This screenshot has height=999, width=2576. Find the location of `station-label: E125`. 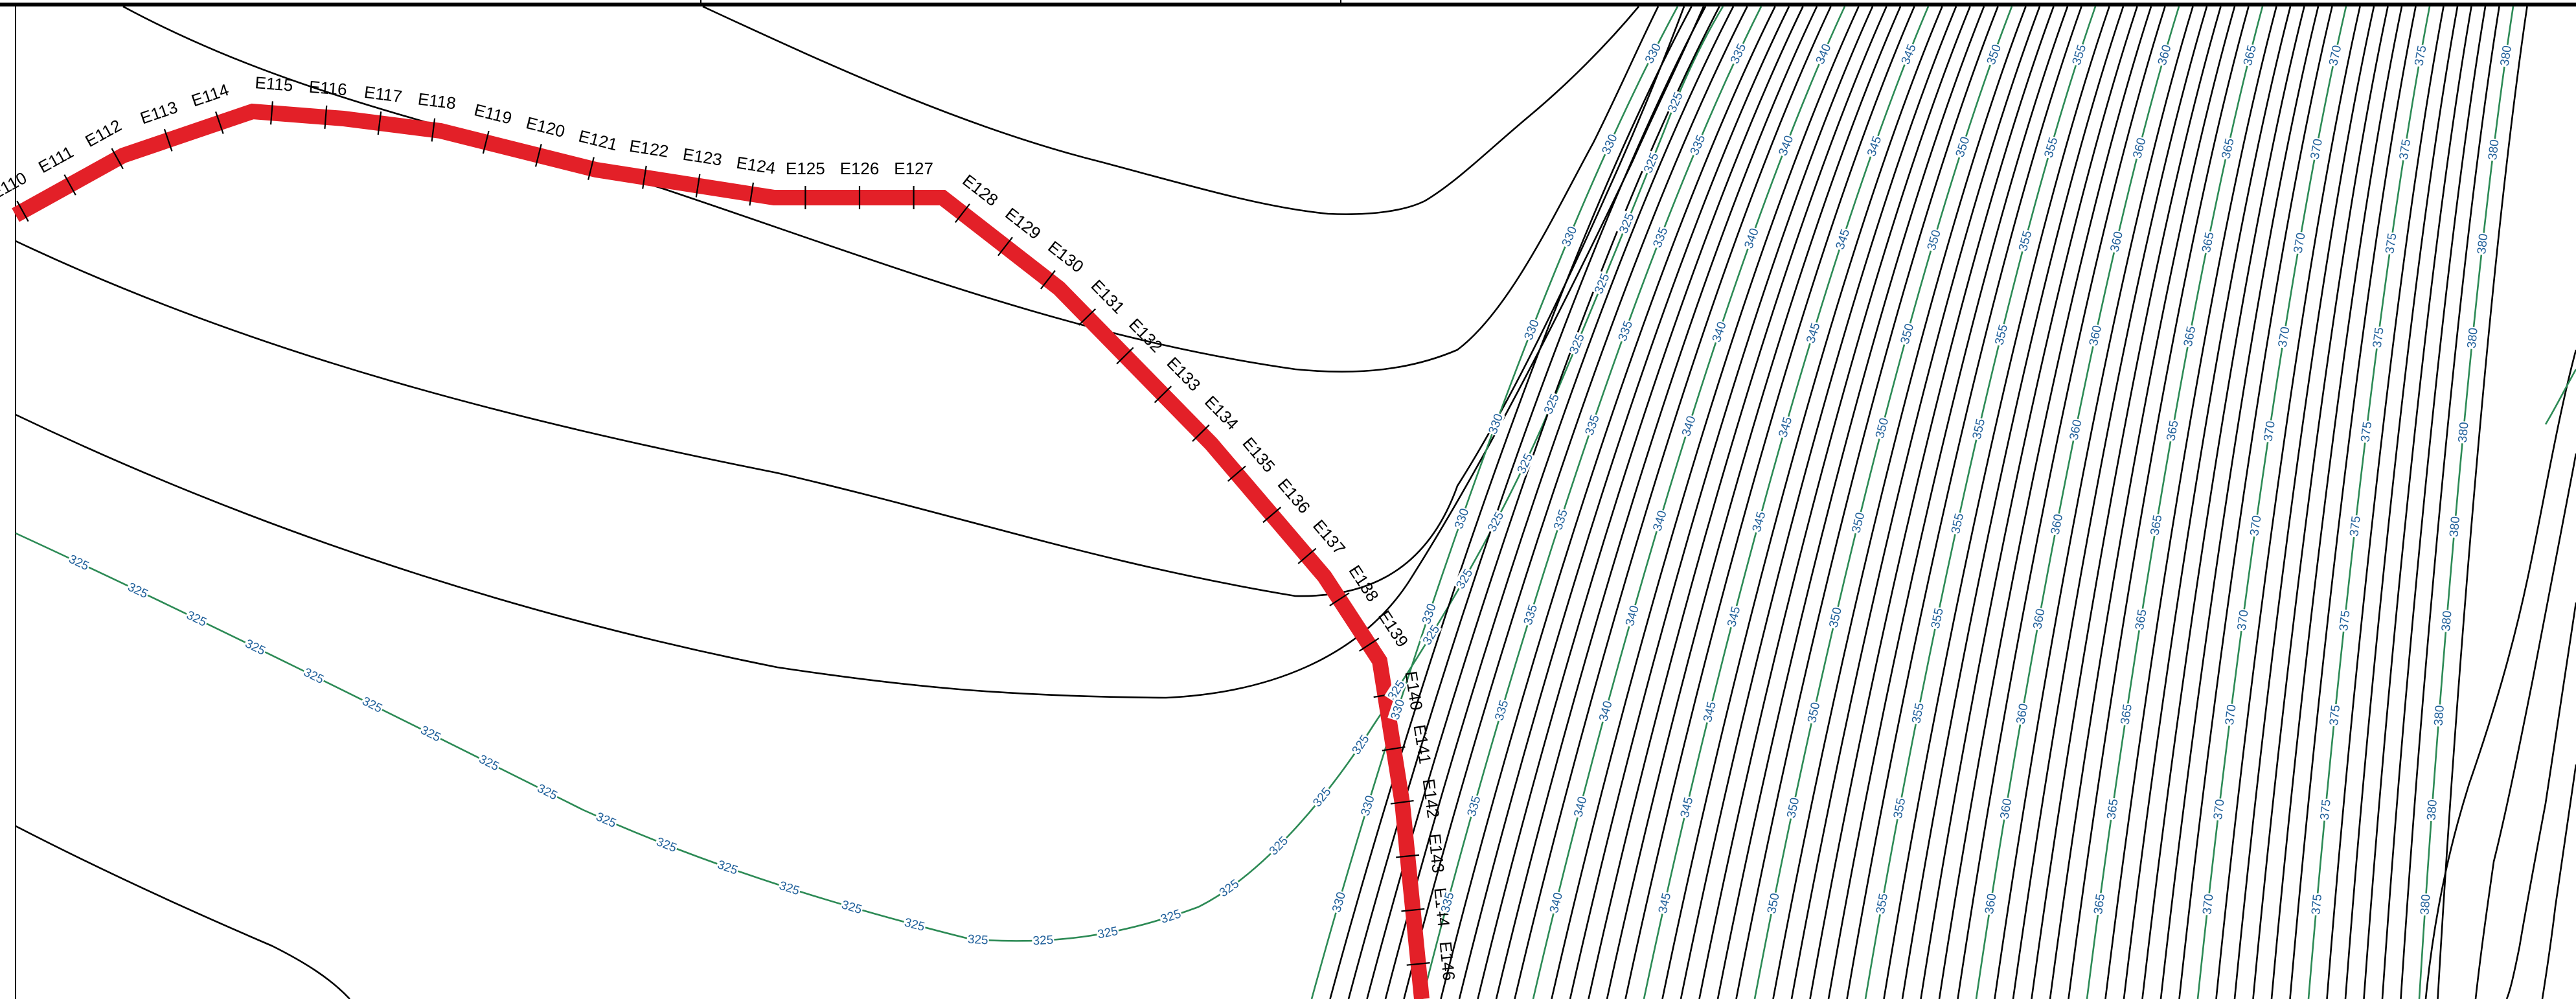

station-label: E125 is located at coordinates (805, 169).